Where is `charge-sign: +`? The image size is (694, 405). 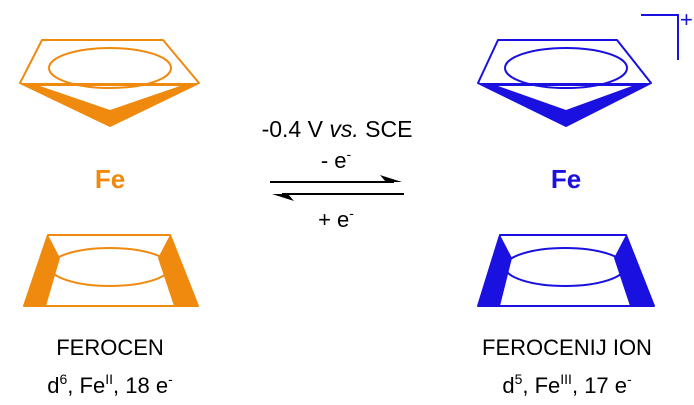 charge-sign: + is located at coordinates (686, 19).